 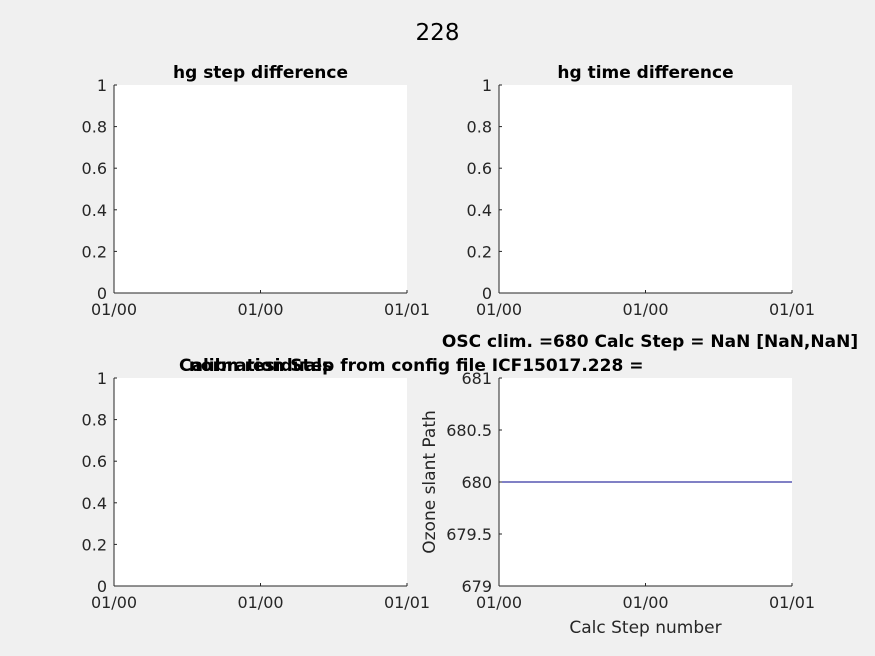 What do you see at coordinates (94, 544) in the screenshot?
I see `chart3-y-tick-label: 0.2` at bounding box center [94, 544].